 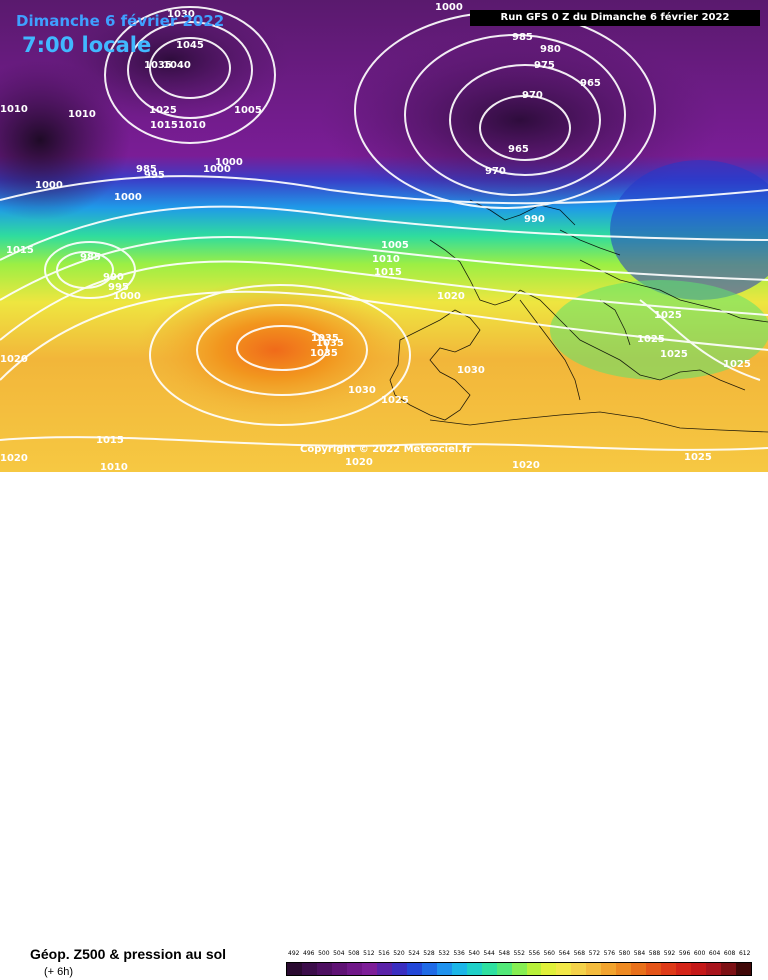 What do you see at coordinates (324, 953) in the screenshot?
I see `scale-label: 500` at bounding box center [324, 953].